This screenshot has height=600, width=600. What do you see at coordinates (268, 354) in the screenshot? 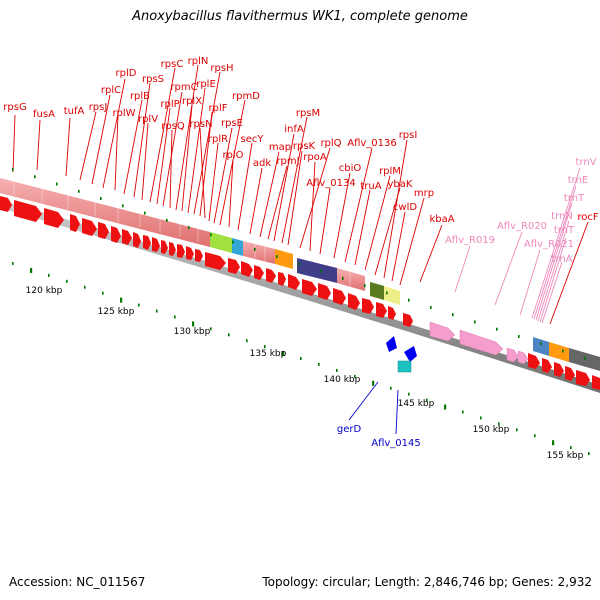
I see `scale-label: 135 kbp` at bounding box center [268, 354].